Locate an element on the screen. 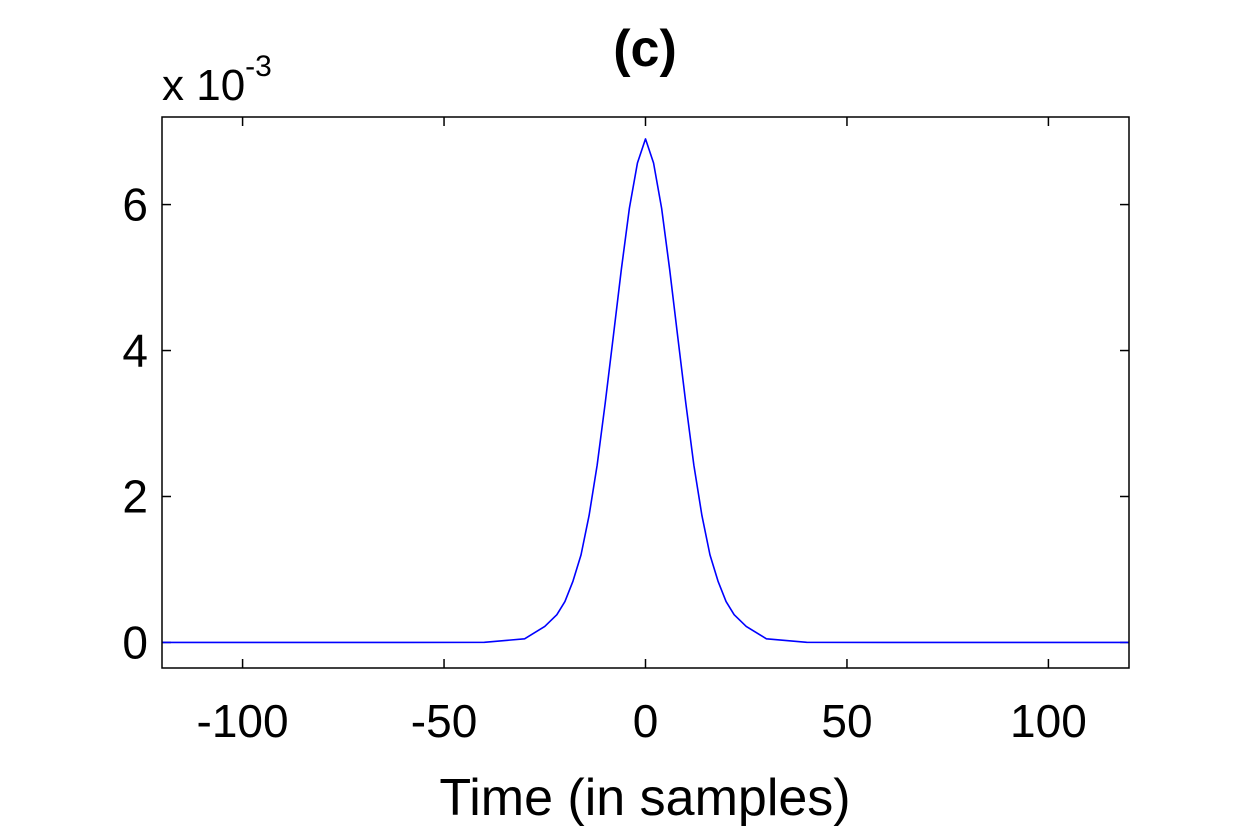  y-tick-label: 6 is located at coordinates (135, 205).